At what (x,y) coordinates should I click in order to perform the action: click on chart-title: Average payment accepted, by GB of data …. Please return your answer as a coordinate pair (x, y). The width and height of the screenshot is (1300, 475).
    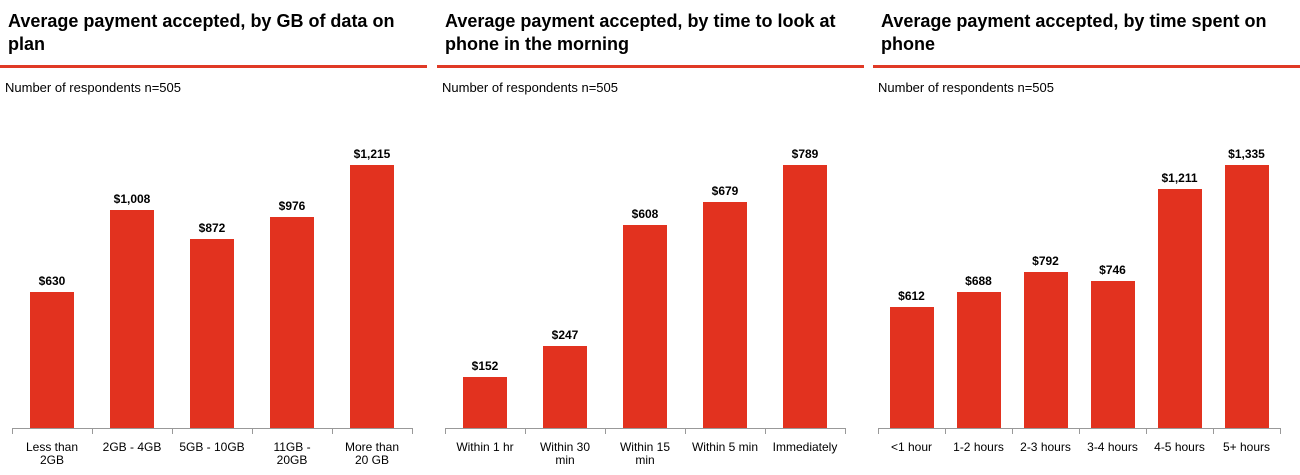
    Looking at the image, I should click on (201, 32).